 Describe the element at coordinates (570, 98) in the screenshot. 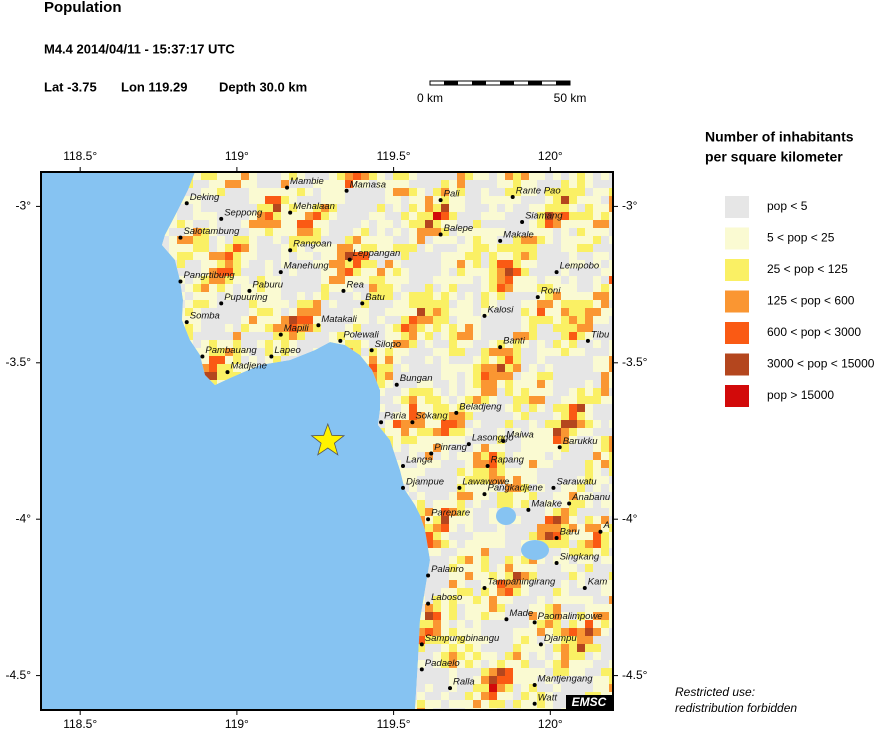

I see `scale-label: 50 km` at that location.